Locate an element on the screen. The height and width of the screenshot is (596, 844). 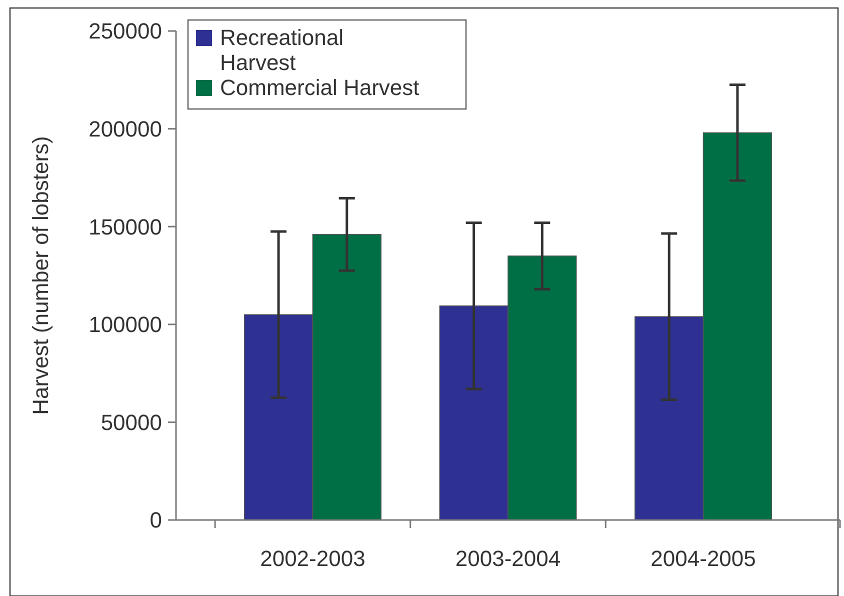
legend-label: Recreational Harvest is located at coordinates (282, 50).